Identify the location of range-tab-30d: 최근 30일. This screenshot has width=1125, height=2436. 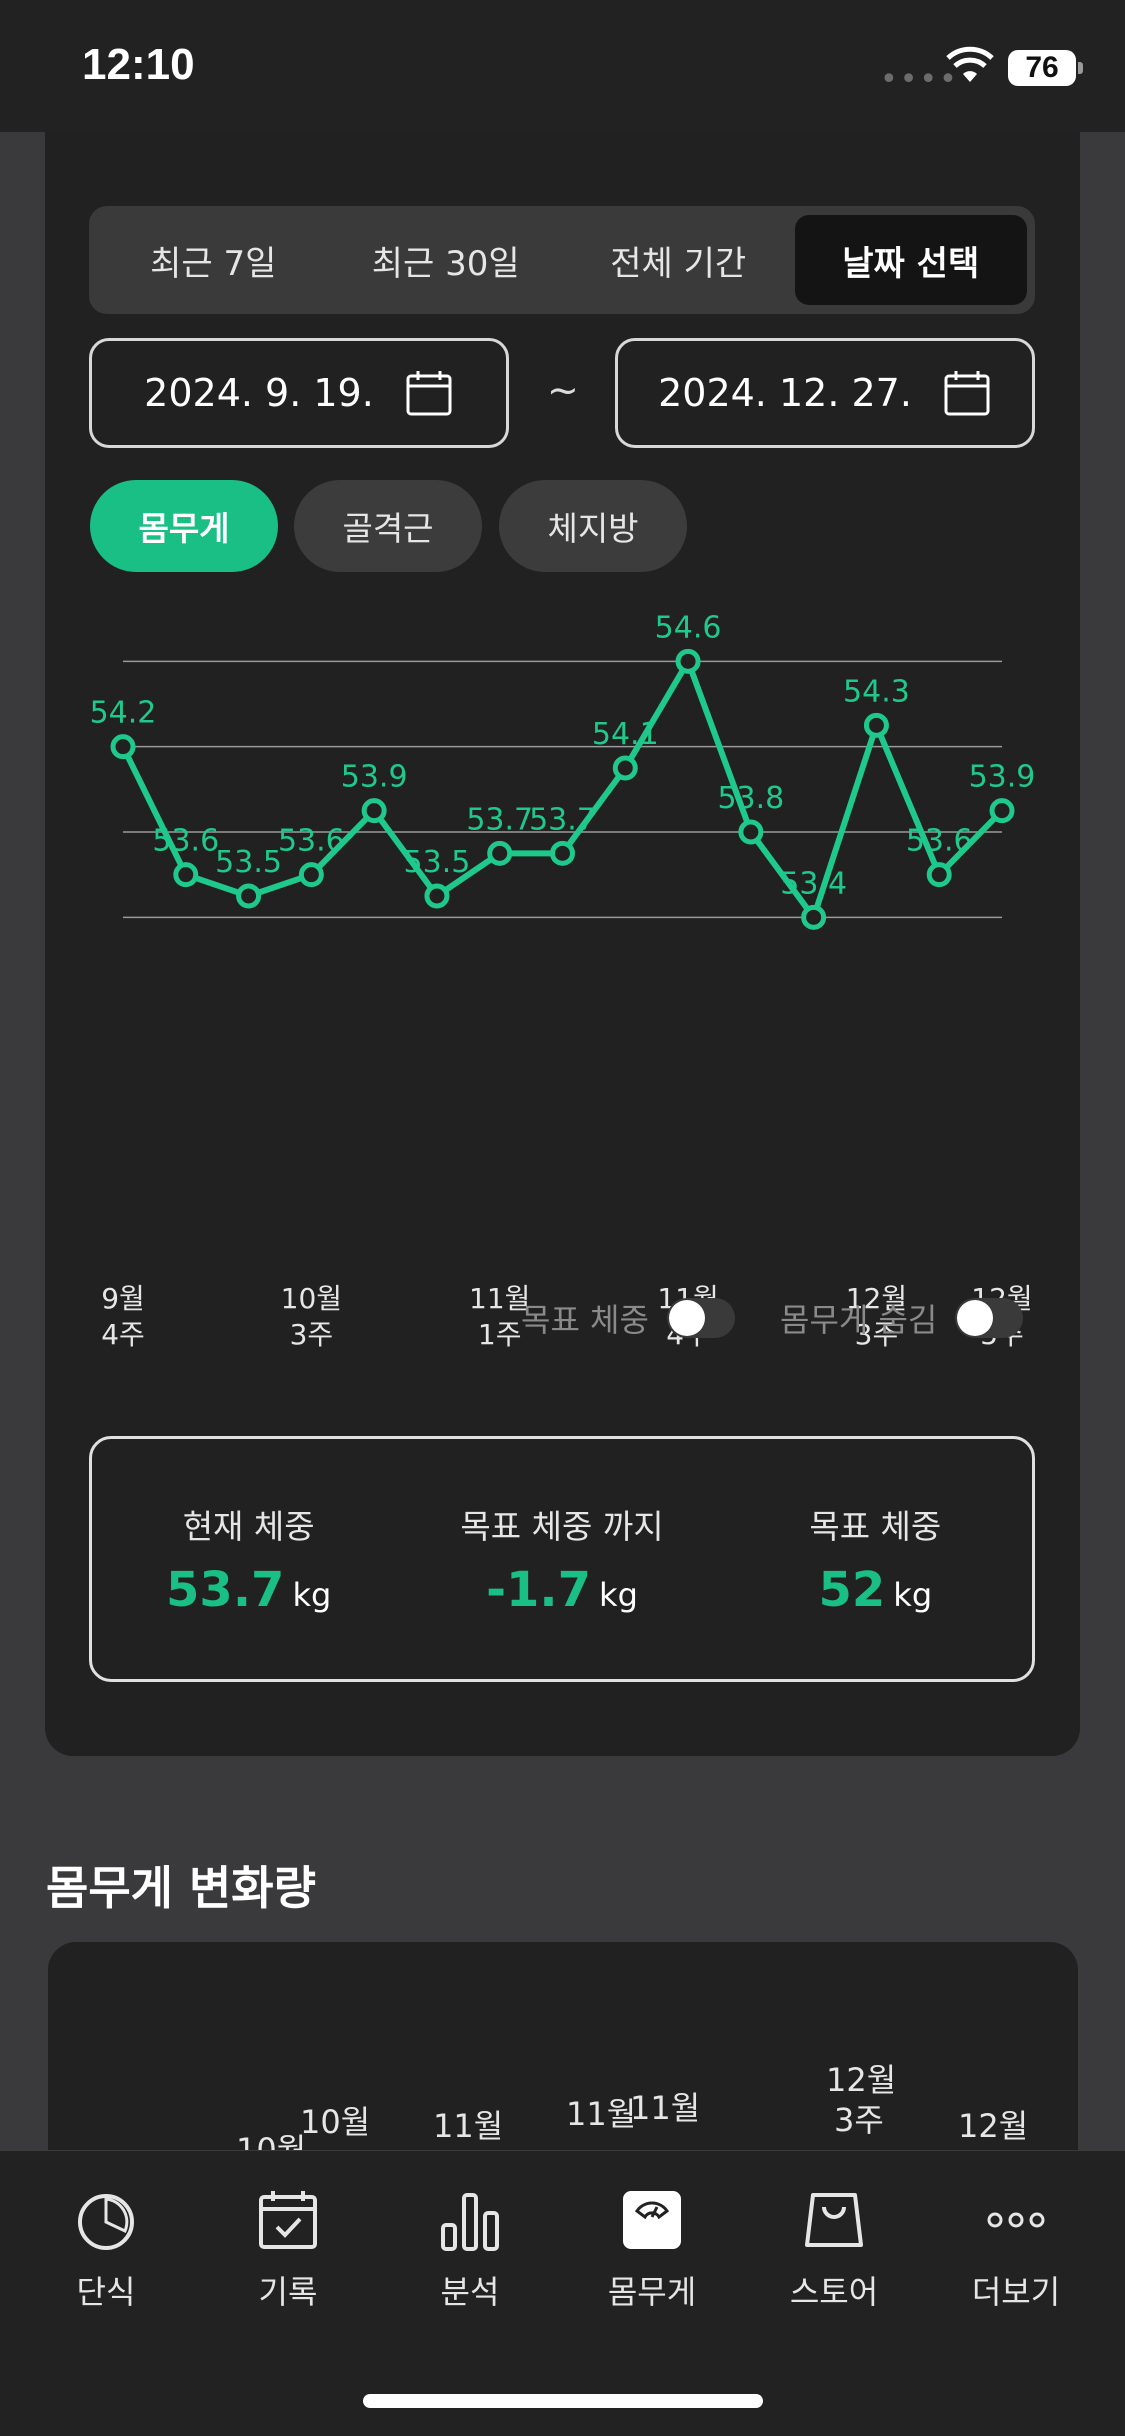
(445, 263).